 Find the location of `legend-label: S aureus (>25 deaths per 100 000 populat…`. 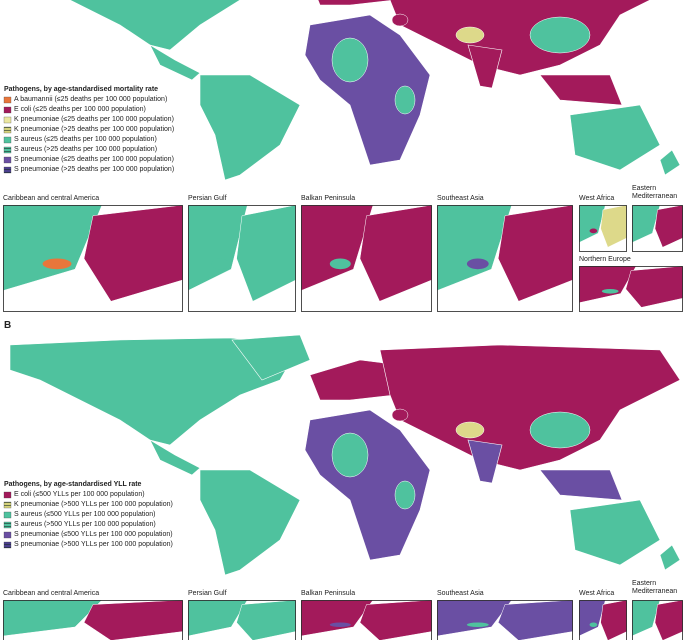

legend-label: S aureus (>25 deaths per 100 000 populat… is located at coordinates (86, 149).